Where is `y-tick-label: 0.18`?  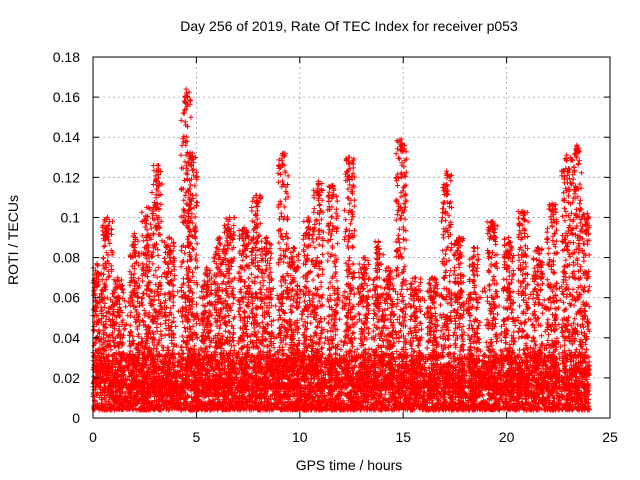 y-tick-label: 0.18 is located at coordinates (66, 57).